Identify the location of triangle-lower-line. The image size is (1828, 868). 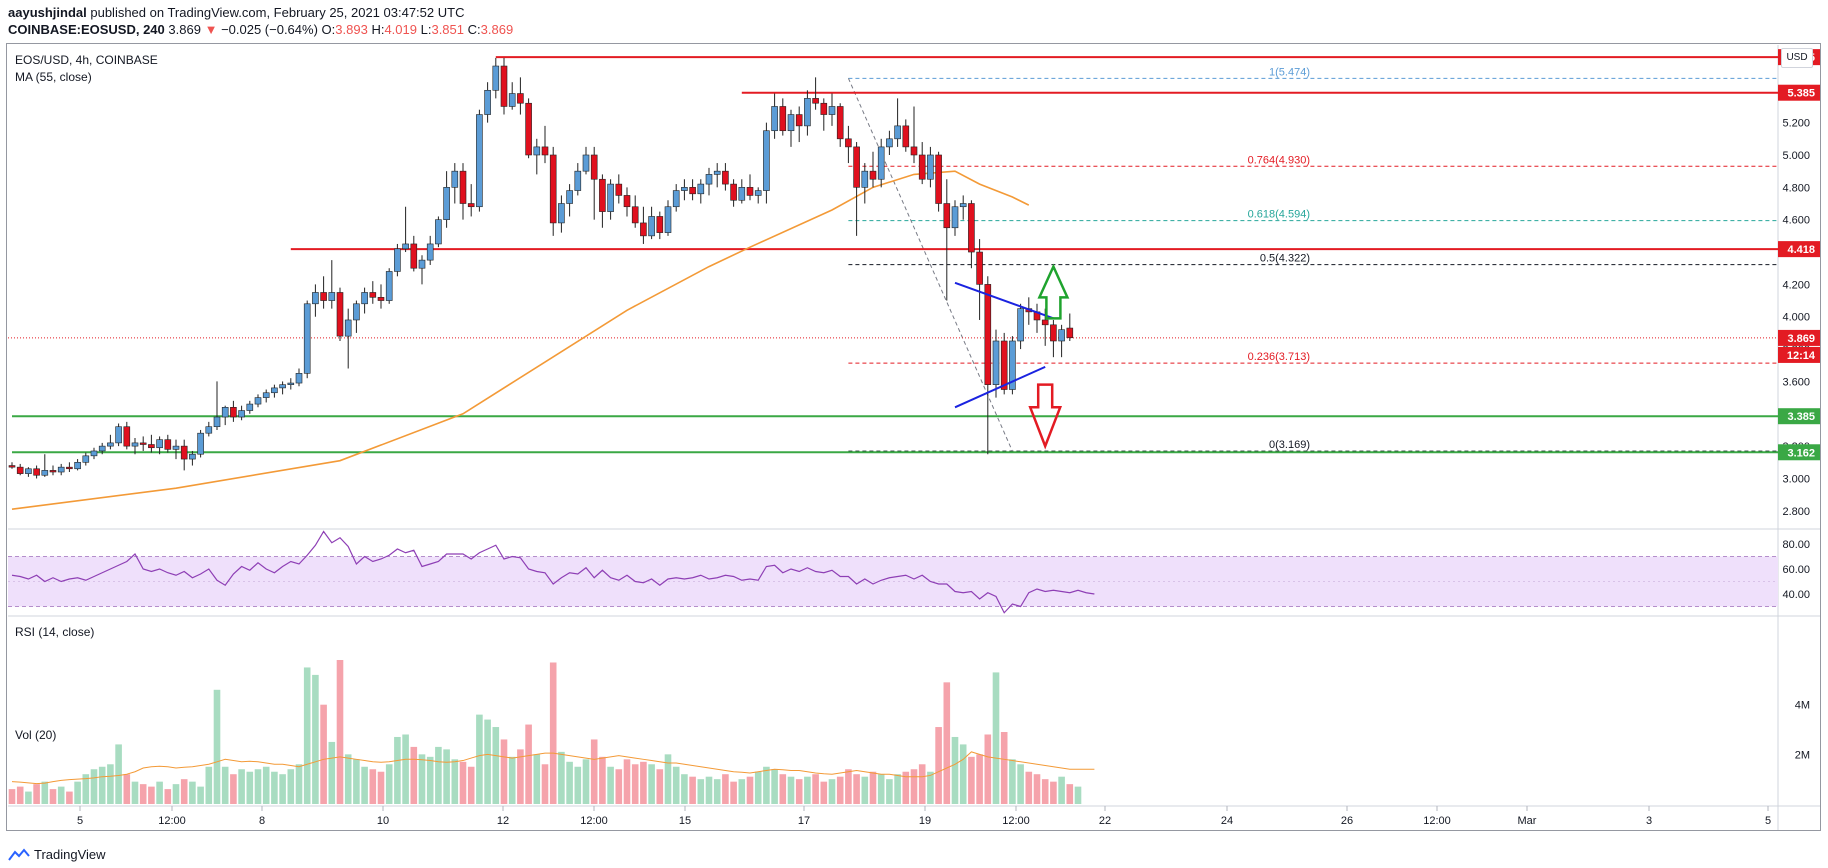
(1000, 387).